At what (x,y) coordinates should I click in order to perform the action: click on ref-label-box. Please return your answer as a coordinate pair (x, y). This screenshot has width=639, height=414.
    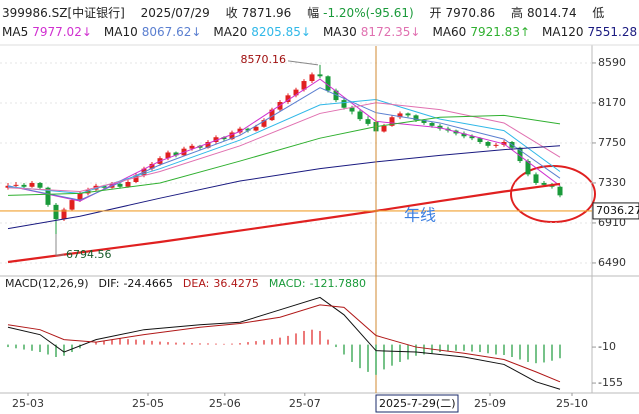
    Looking at the image, I should click on (615, 211).